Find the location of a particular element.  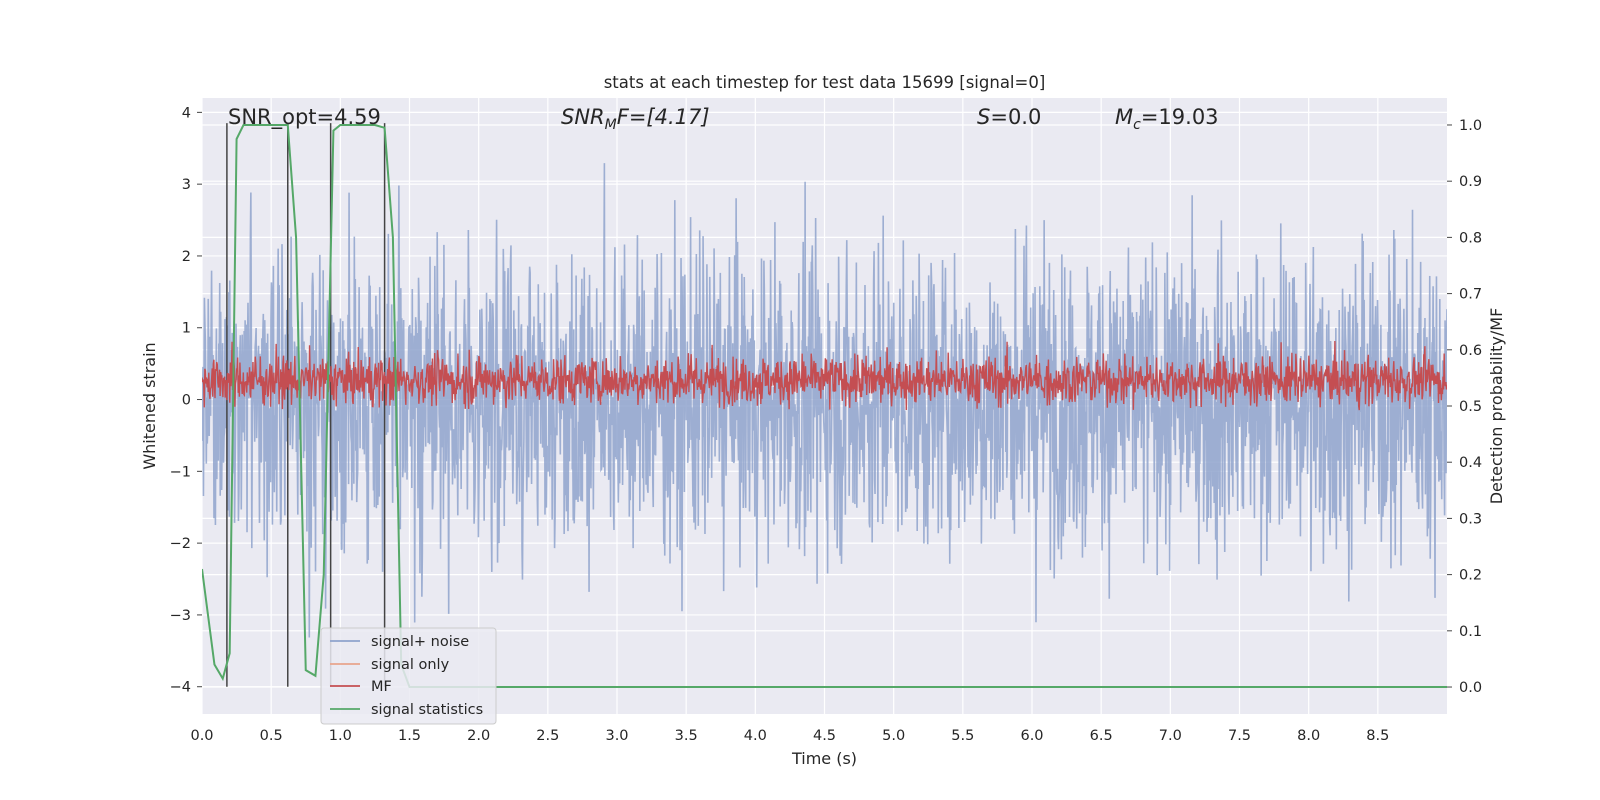

y-tick-label: 4 is located at coordinates (186, 113).